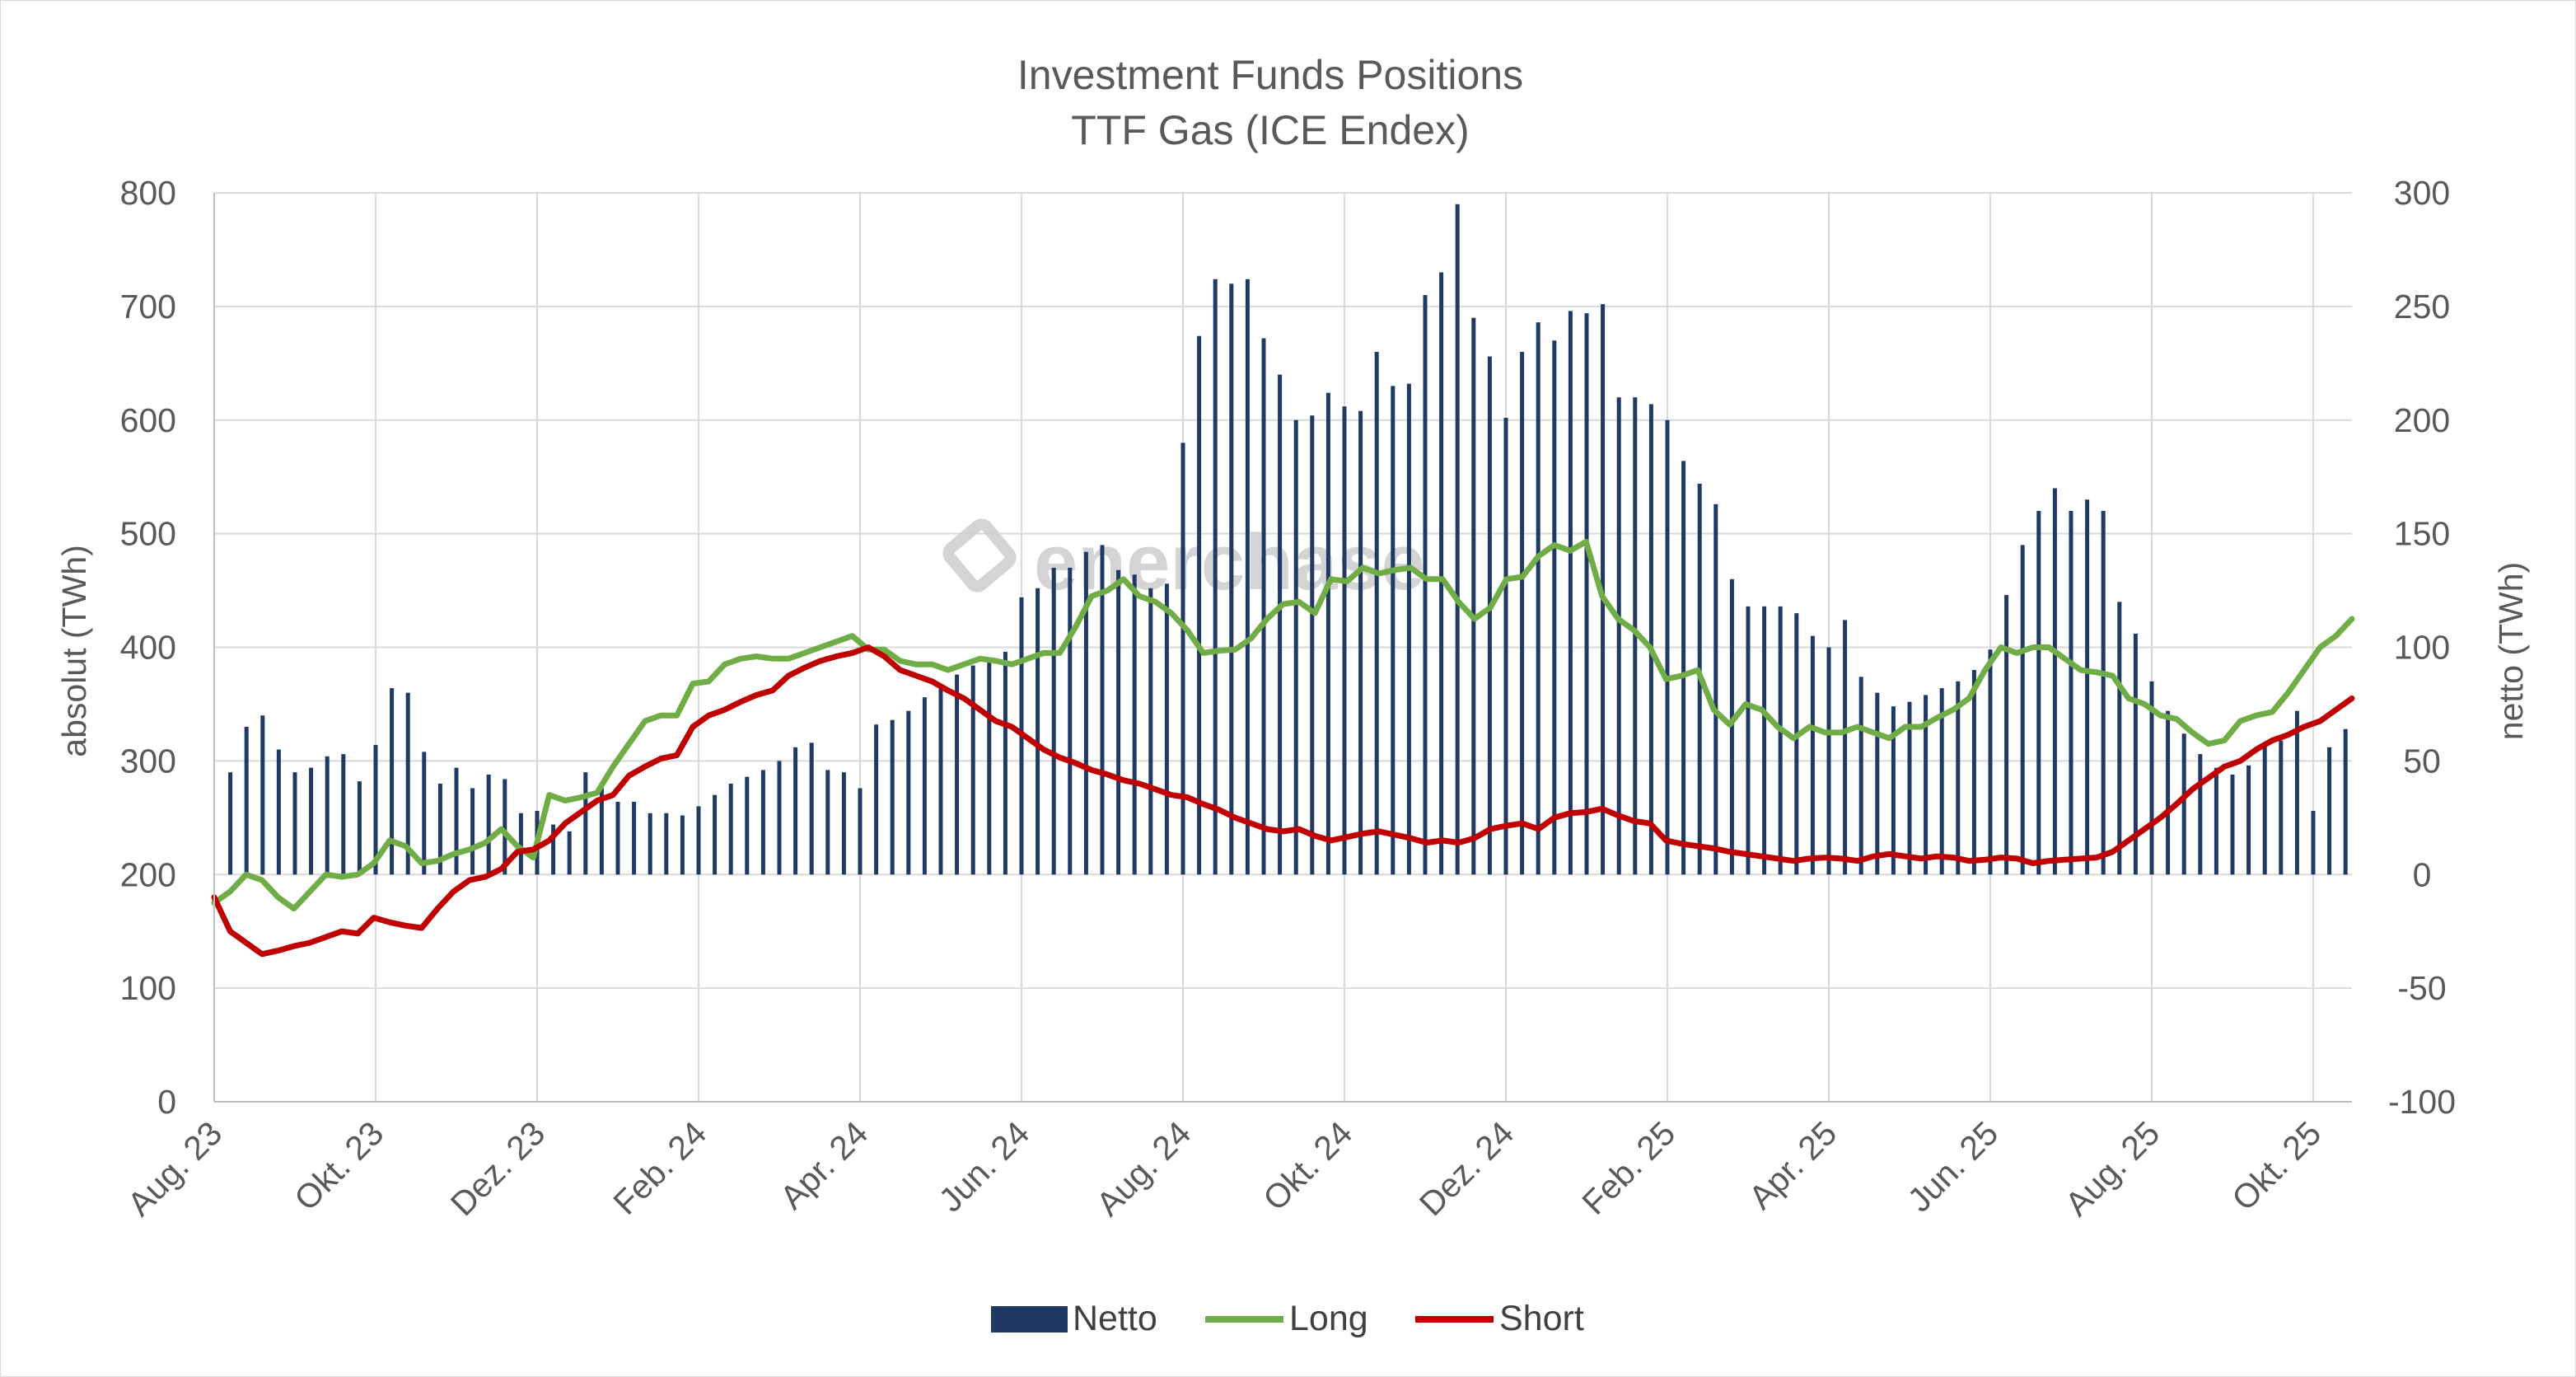 The image size is (2576, 1377). What do you see at coordinates (2511, 651) in the screenshot?
I see `y-axis-right-label: netto (TWh)` at bounding box center [2511, 651].